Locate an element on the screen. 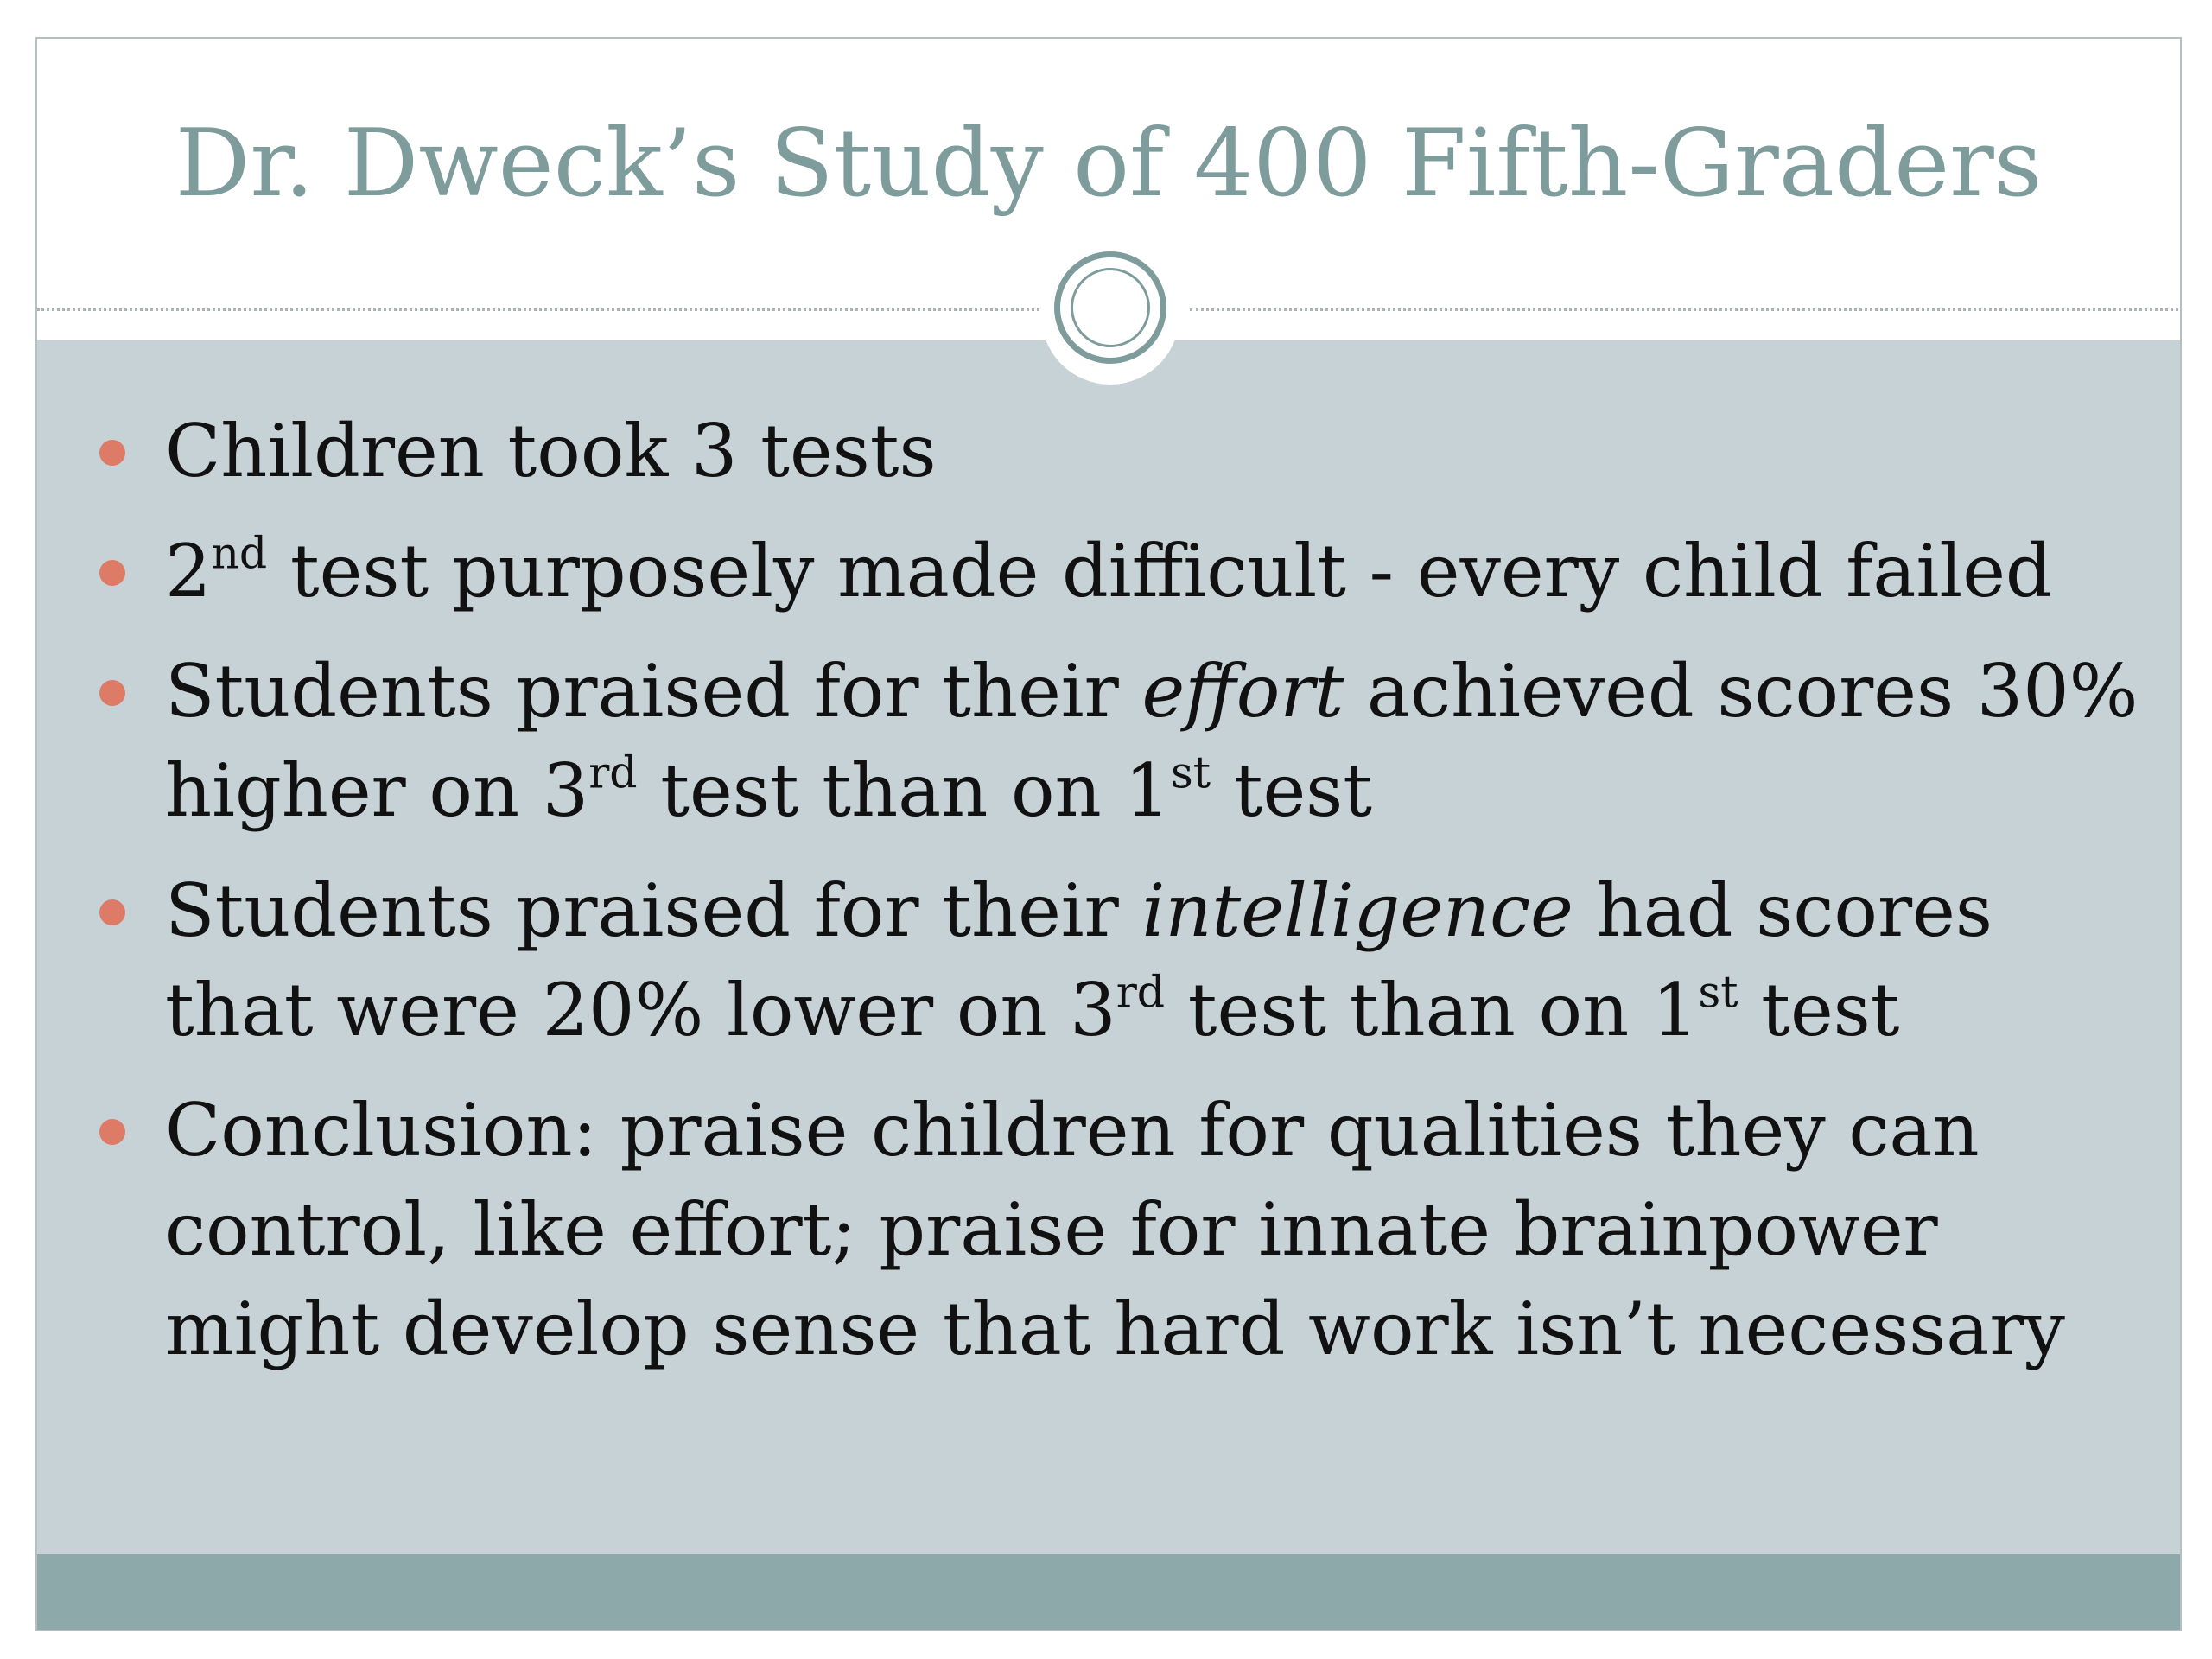  divider-right is located at coordinates (1685, 309).